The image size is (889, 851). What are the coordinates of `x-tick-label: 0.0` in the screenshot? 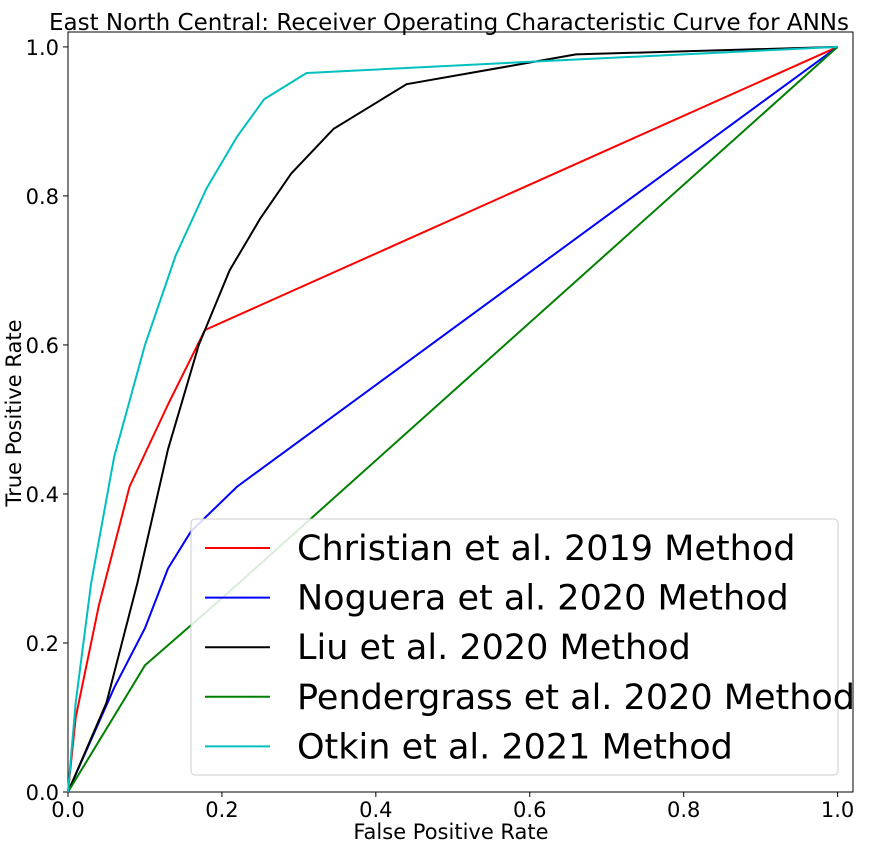 It's located at (67, 810).